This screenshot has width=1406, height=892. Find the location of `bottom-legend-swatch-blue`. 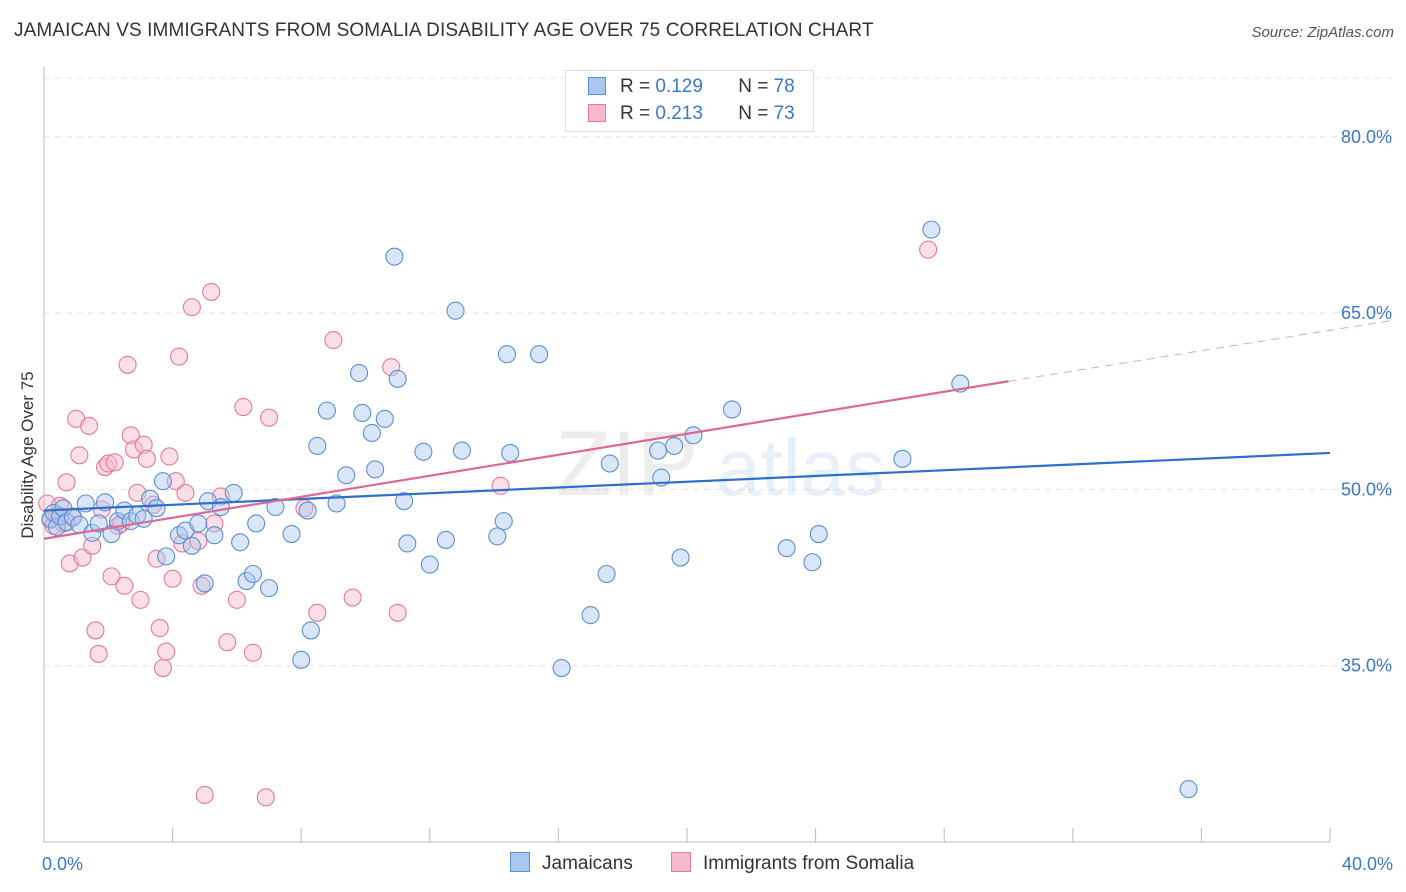

bottom-legend-swatch-blue is located at coordinates (520, 862).